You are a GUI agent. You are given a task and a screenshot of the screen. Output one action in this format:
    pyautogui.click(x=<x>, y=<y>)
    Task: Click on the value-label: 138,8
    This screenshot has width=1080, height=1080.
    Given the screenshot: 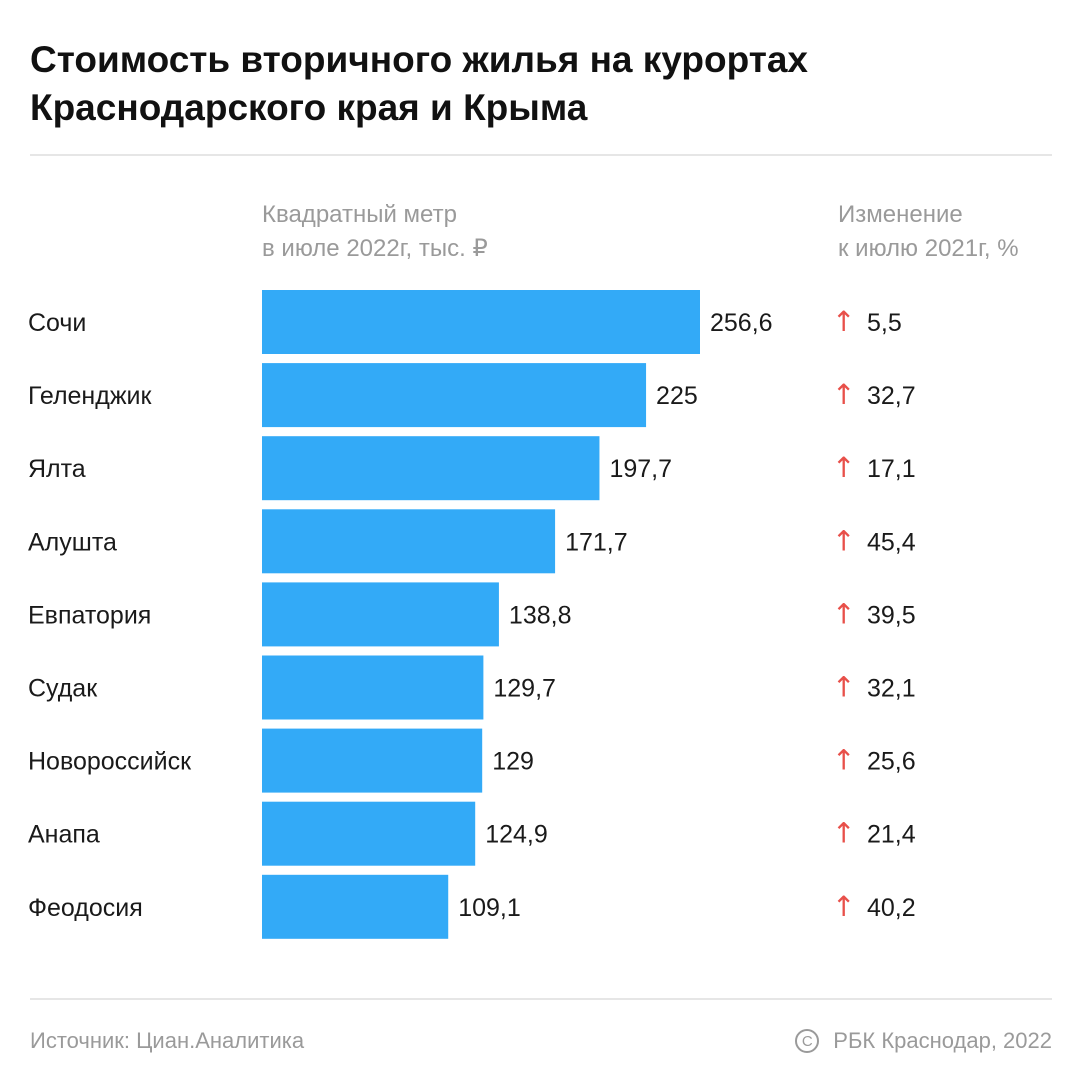 What is the action you would take?
    pyautogui.click(x=540, y=615)
    